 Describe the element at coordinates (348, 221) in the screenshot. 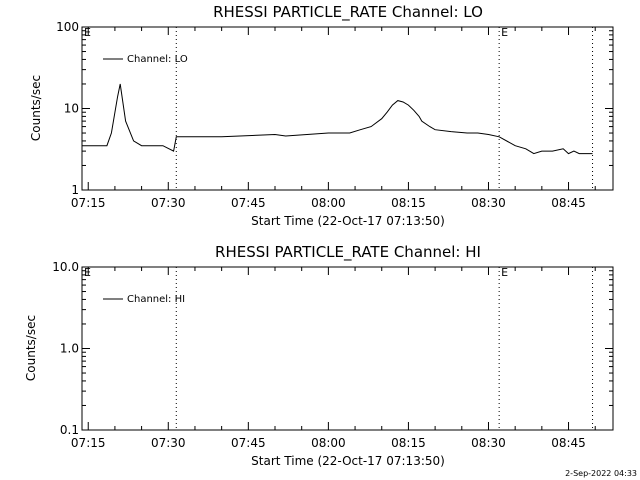

I see `x-axis-label-lo: Start Time (22-Oct-17 07:13:50)` at that location.